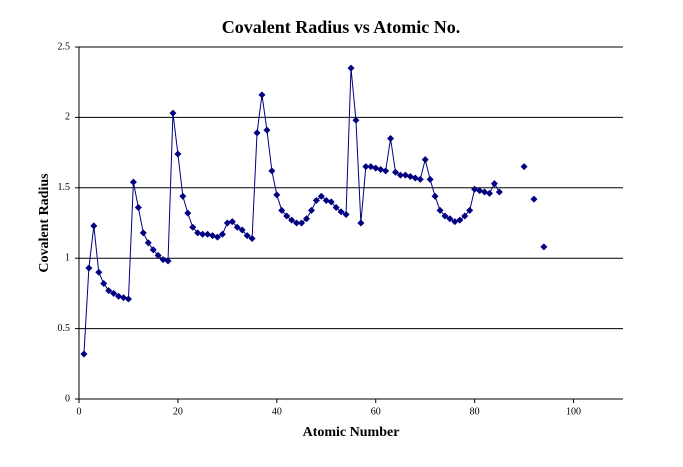 Image resolution: width=683 pixels, height=467 pixels. Describe the element at coordinates (64, 328) in the screenshot. I see `y-tick-label: 0.5` at that location.